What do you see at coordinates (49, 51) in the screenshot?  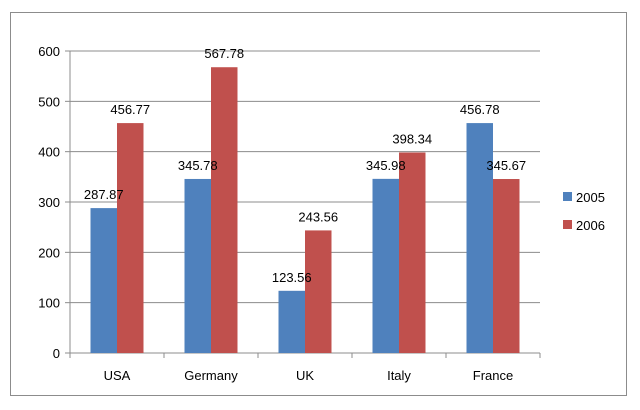 I see `y-tick-label: 600` at bounding box center [49, 51].